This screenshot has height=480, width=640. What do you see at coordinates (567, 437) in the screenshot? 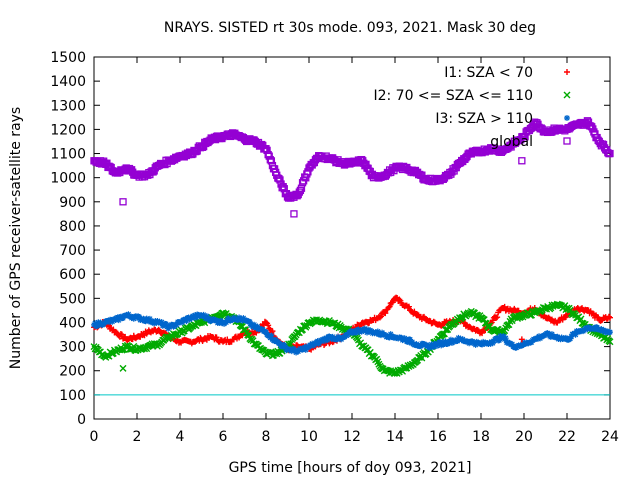
I see `x-tick-label: 22` at bounding box center [567, 437].